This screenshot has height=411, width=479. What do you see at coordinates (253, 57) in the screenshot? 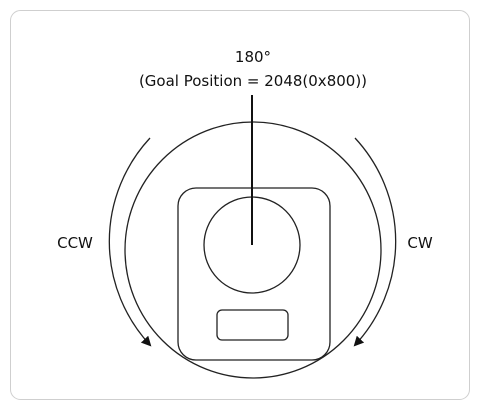
I see `angle-label: 180°` at bounding box center [253, 57].